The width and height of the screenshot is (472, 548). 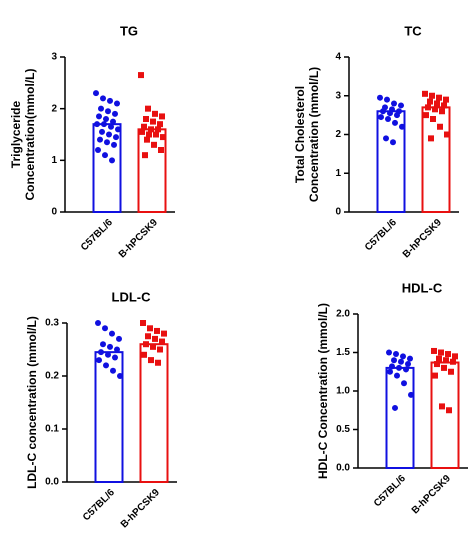 What do you see at coordinates (314, 134) in the screenshot?
I see `y-axis-label: Concentration (mmol/L)` at bounding box center [314, 134].